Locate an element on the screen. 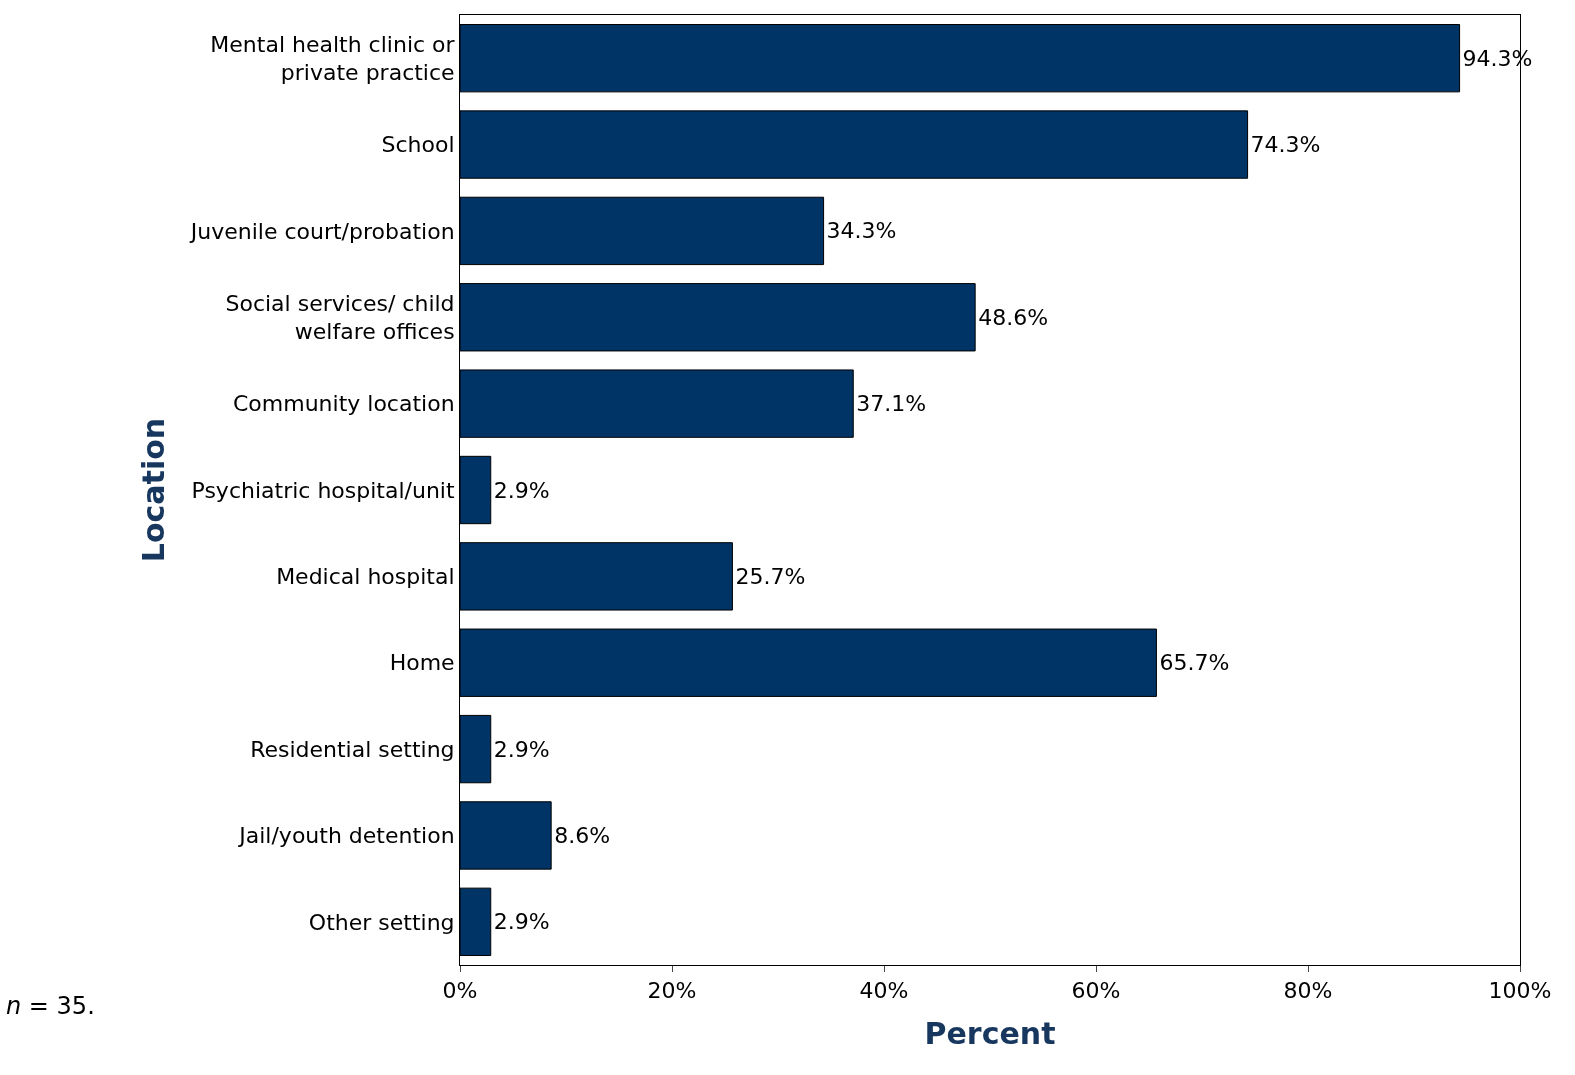  y-tick-label: Medical hospital is located at coordinates (365, 577).